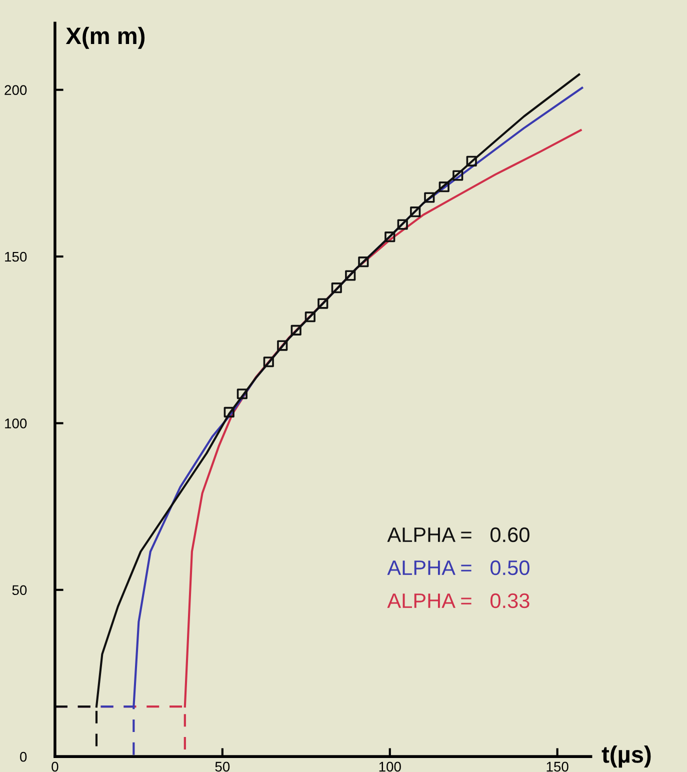 The image size is (687, 772). What do you see at coordinates (222, 767) in the screenshot?
I see `x-tick-label: 50` at bounding box center [222, 767].